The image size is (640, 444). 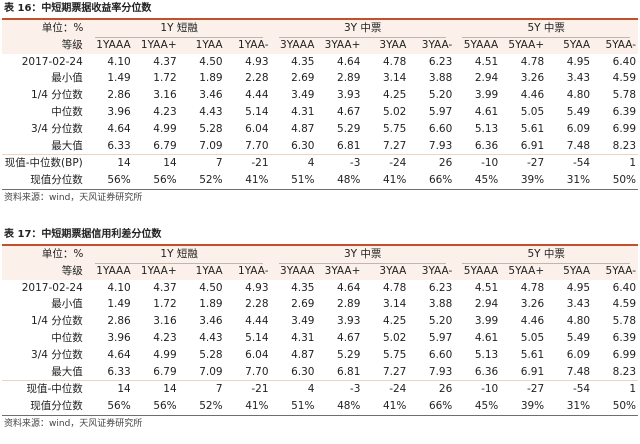 What do you see at coordinates (257, 337) in the screenshot?
I see `table-cell: 5.14` at bounding box center [257, 337].